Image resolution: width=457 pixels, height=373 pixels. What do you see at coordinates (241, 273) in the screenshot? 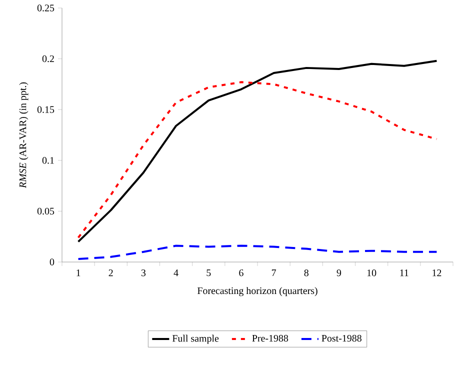
I see `x-tick-label: 6` at bounding box center [241, 273].